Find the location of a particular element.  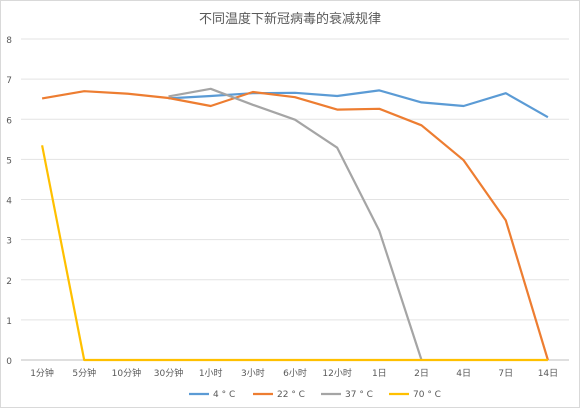

y-tick-label: 5 is located at coordinates (9, 161).